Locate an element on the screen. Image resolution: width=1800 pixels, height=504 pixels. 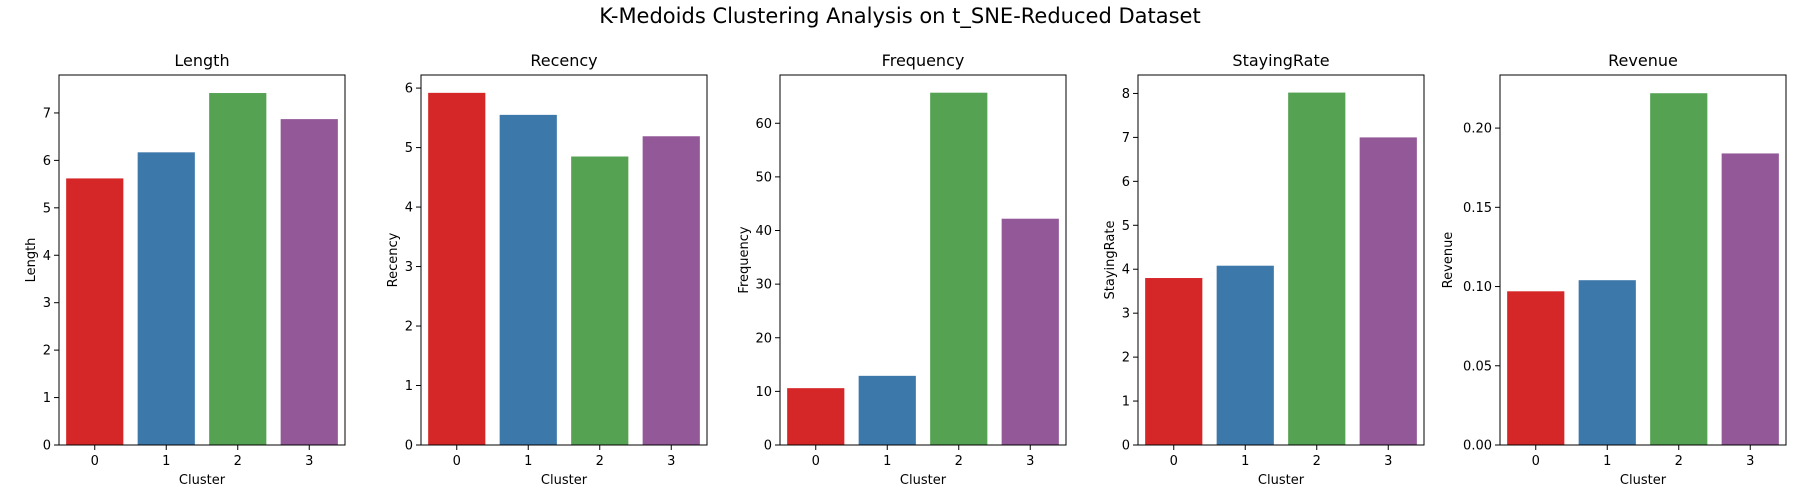
y-tick-label: 60 is located at coordinates (763, 124).